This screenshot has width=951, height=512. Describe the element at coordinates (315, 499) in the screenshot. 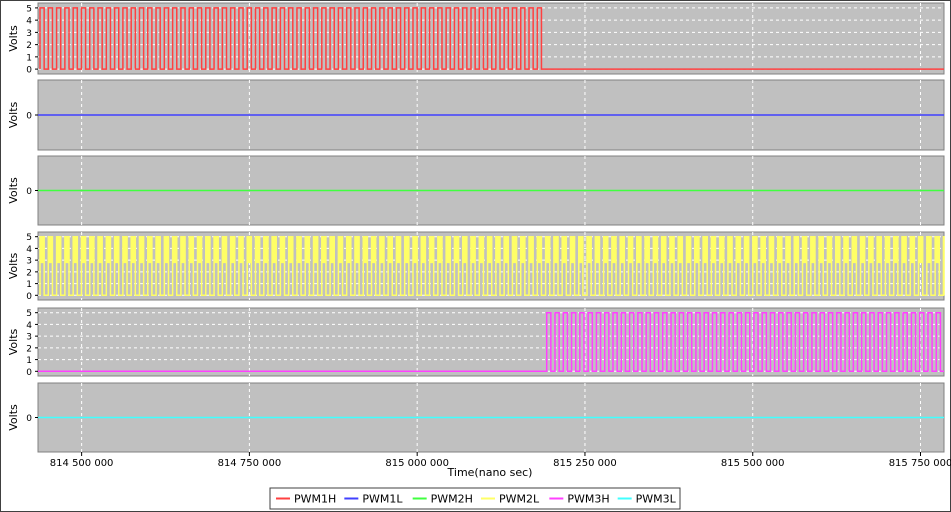

I see `legend-label: PWM1H` at that location.